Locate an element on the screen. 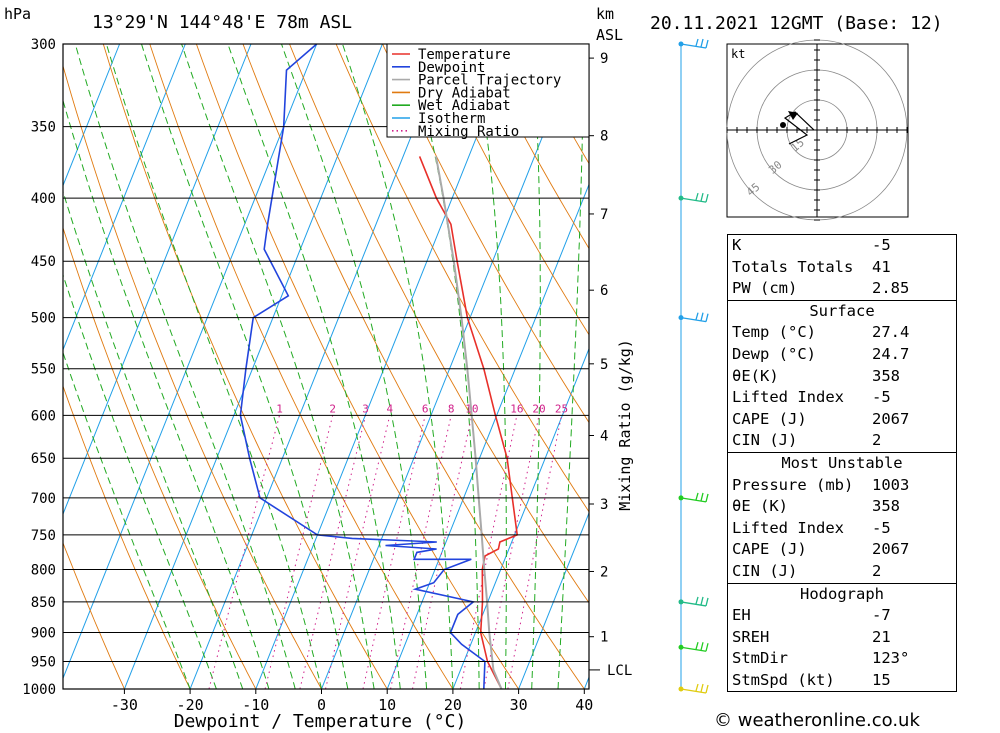  temperature-tick-label: 10 is located at coordinates (387, 705).